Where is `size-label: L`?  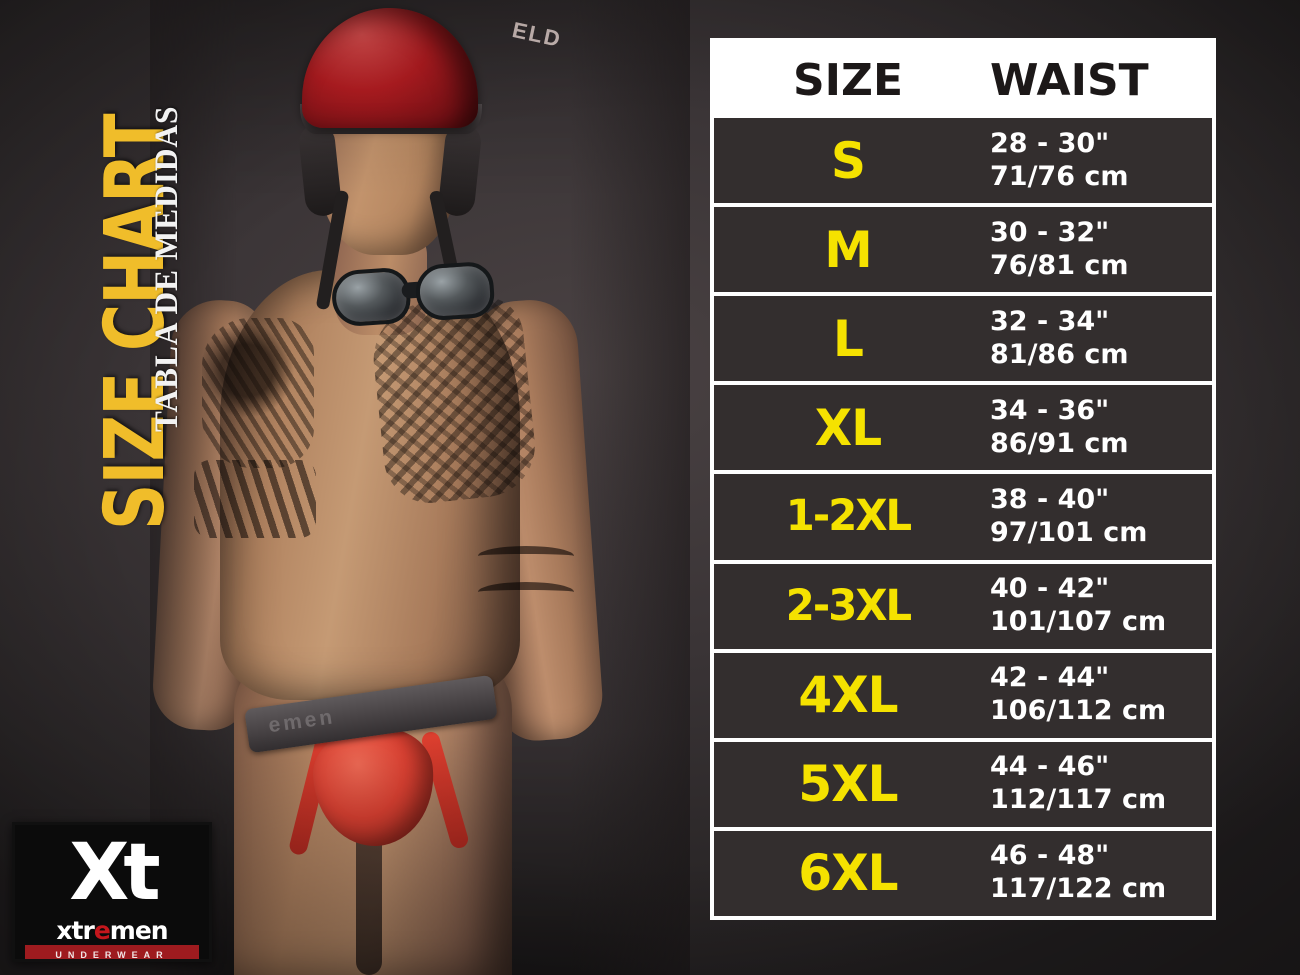 size-label: L is located at coordinates (848, 338).